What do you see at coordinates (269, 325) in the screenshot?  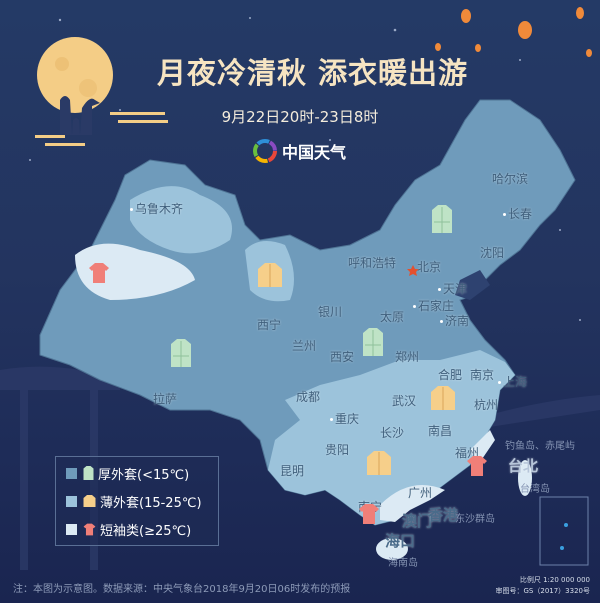 I see `city-label: 西宁` at bounding box center [269, 325].